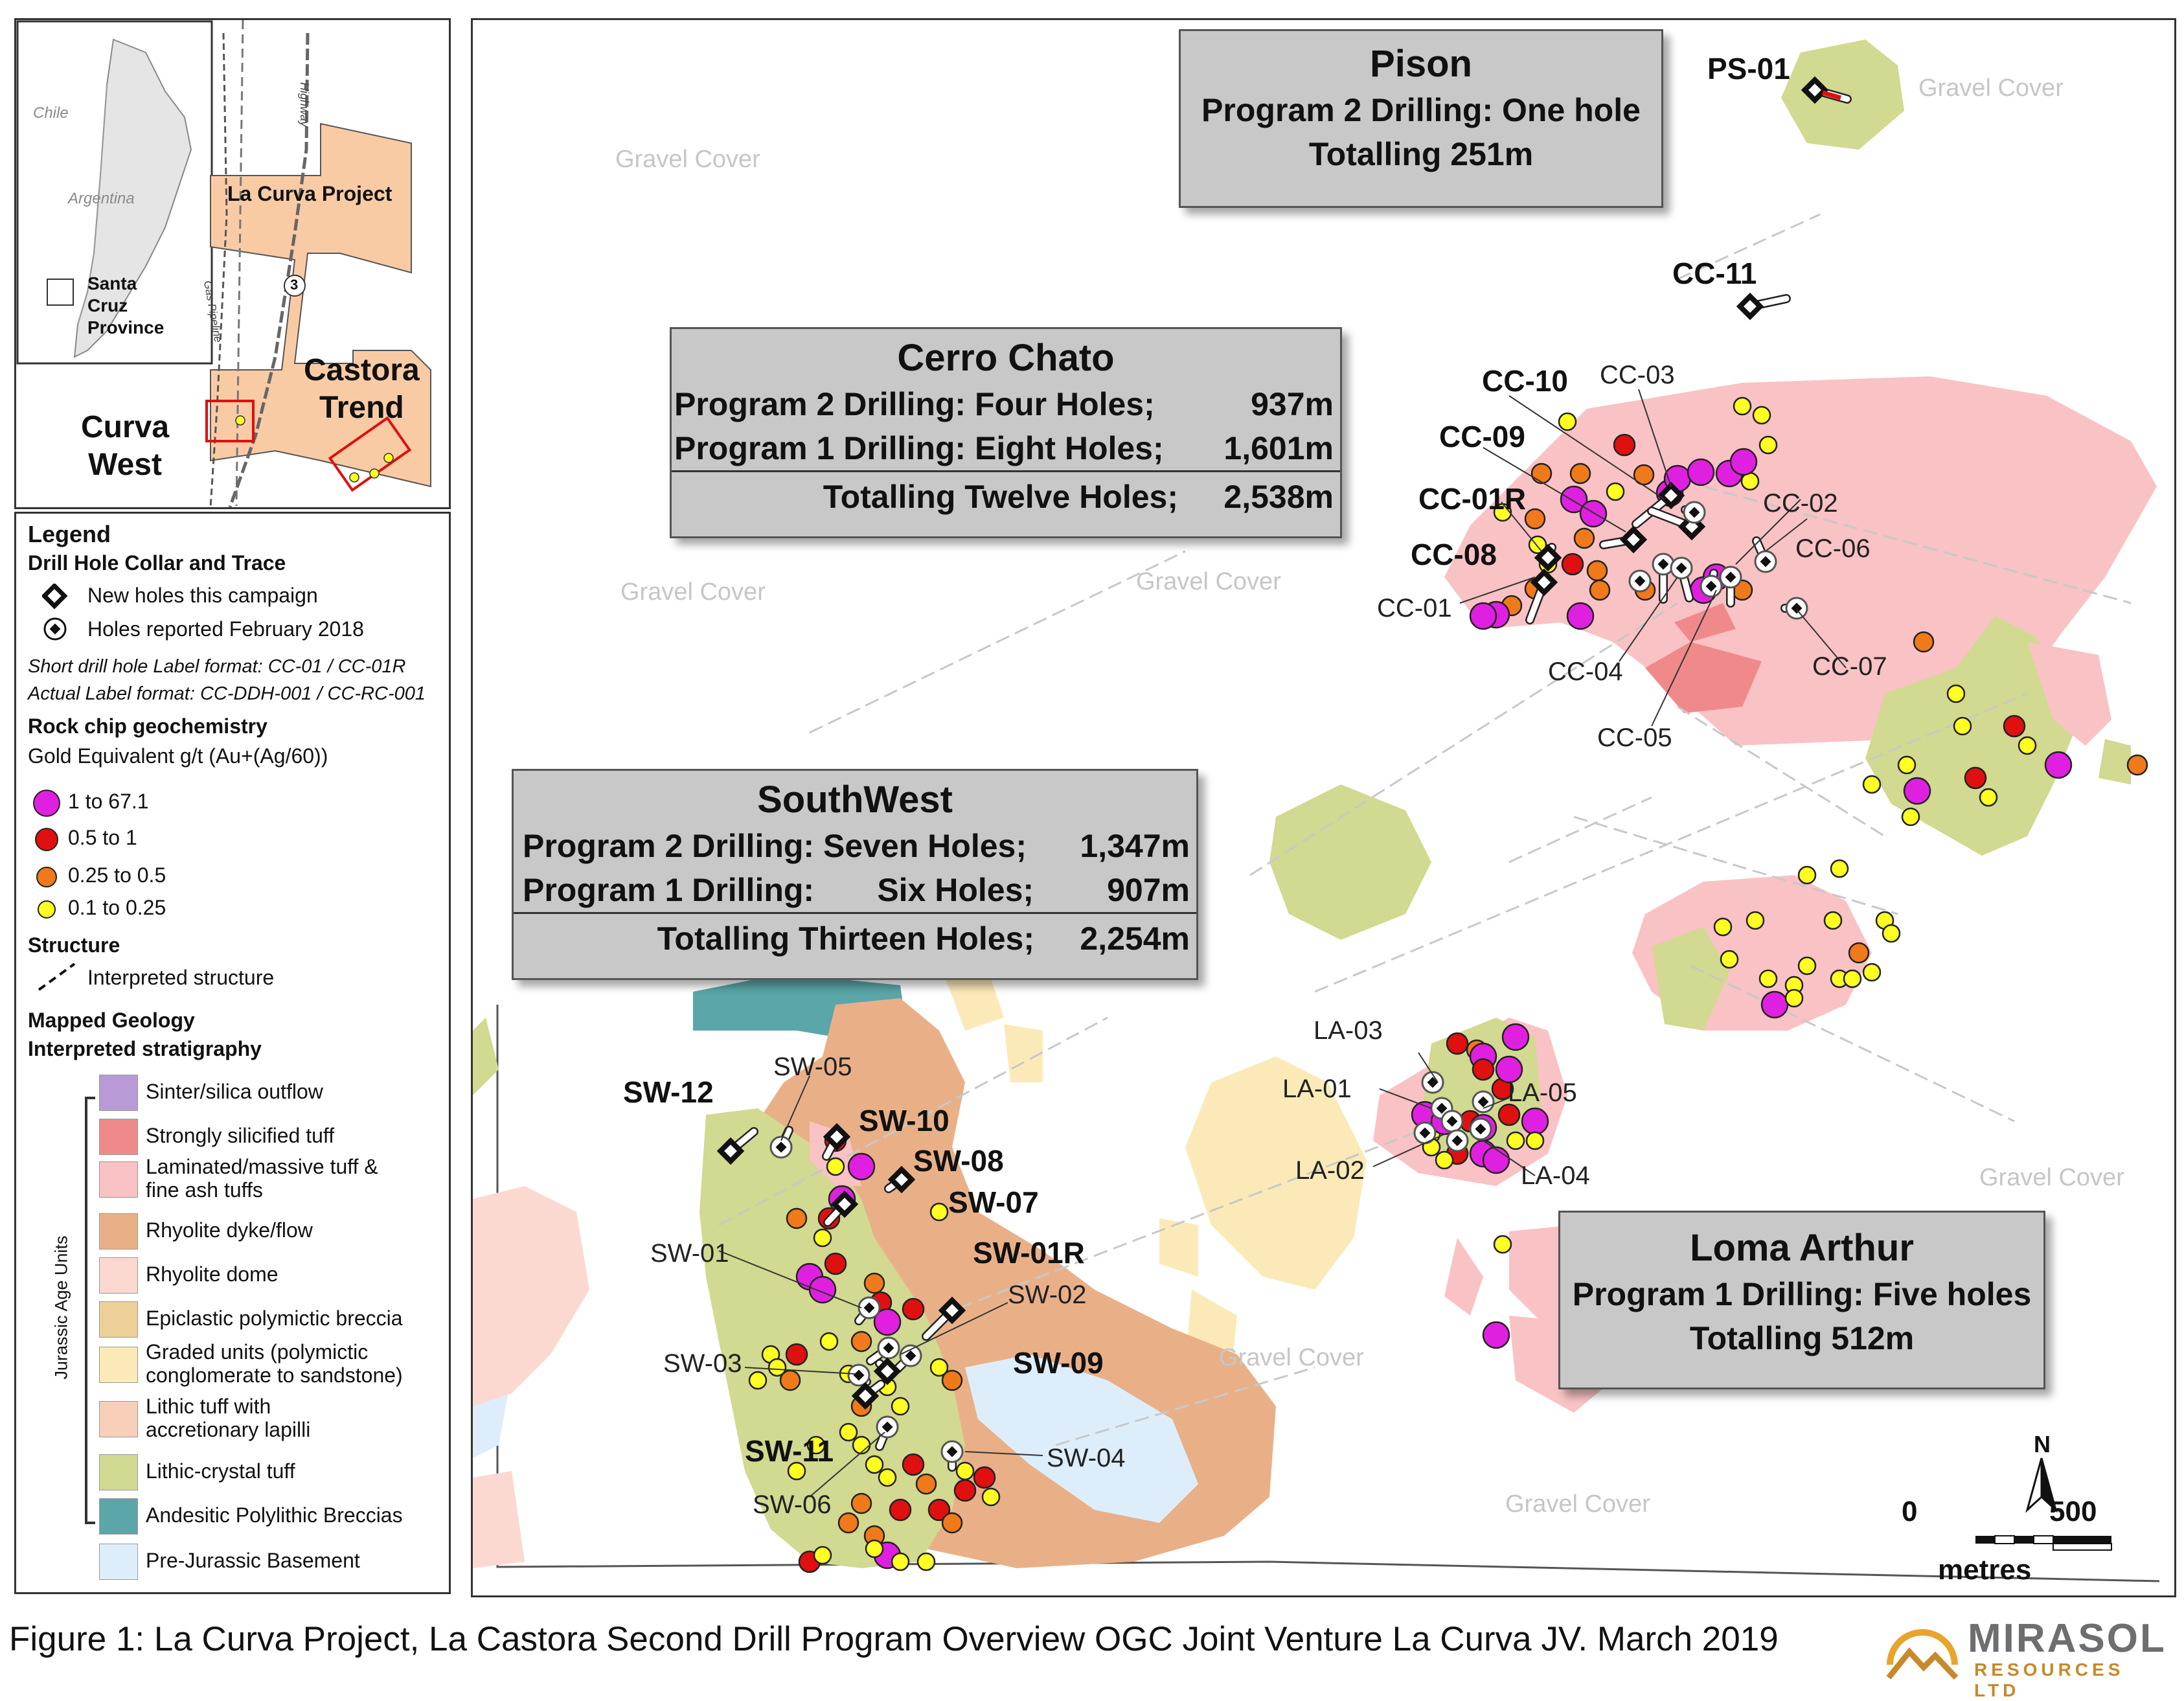 The width and height of the screenshot is (2184, 1701). I want to click on structure-line-icon, so click(57, 977).